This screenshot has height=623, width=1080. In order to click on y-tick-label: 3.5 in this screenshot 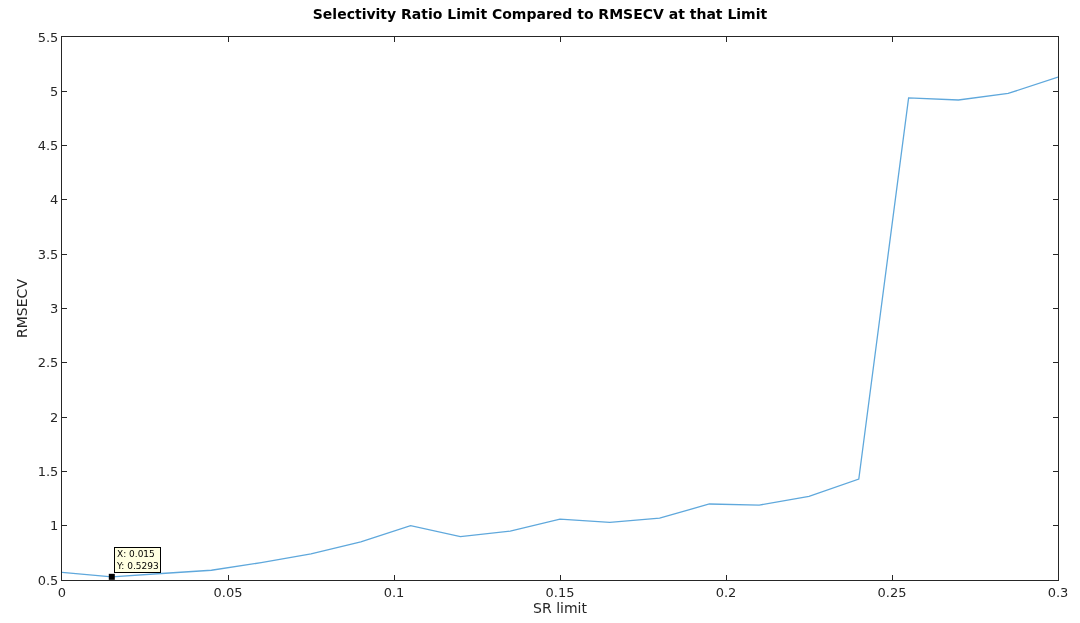, I will do `click(48, 254)`.